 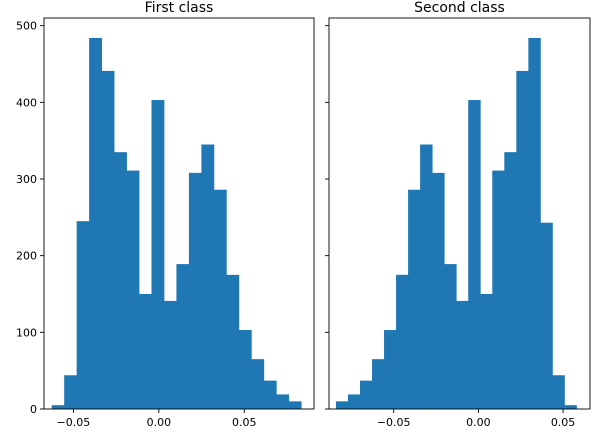 What do you see at coordinates (26, 102) in the screenshot?
I see `first-class-y-tick-label: 400` at bounding box center [26, 102].